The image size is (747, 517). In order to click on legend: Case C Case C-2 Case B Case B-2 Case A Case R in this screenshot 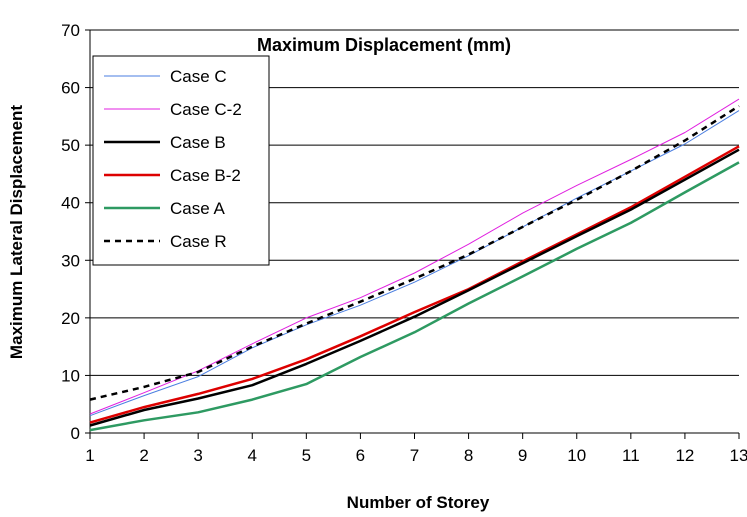, I will do `click(181, 160)`.